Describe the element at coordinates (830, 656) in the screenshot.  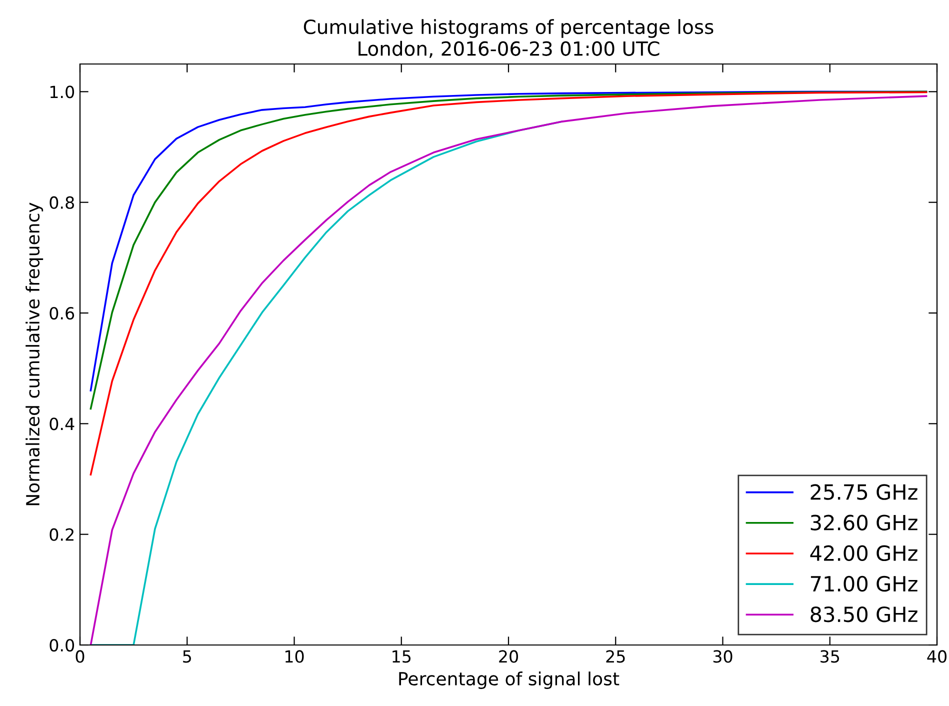
I see `x-tick-label: 35` at that location.